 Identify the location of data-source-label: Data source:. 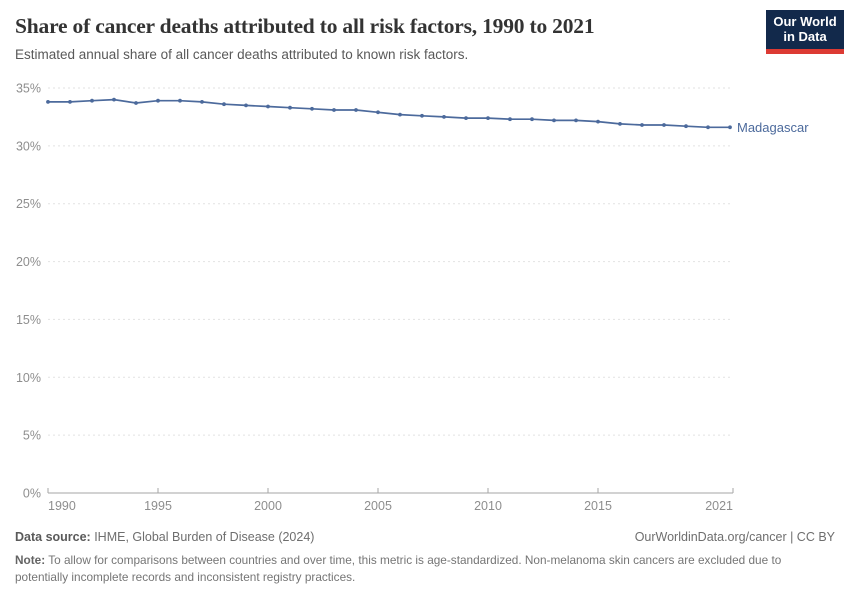
(53, 537).